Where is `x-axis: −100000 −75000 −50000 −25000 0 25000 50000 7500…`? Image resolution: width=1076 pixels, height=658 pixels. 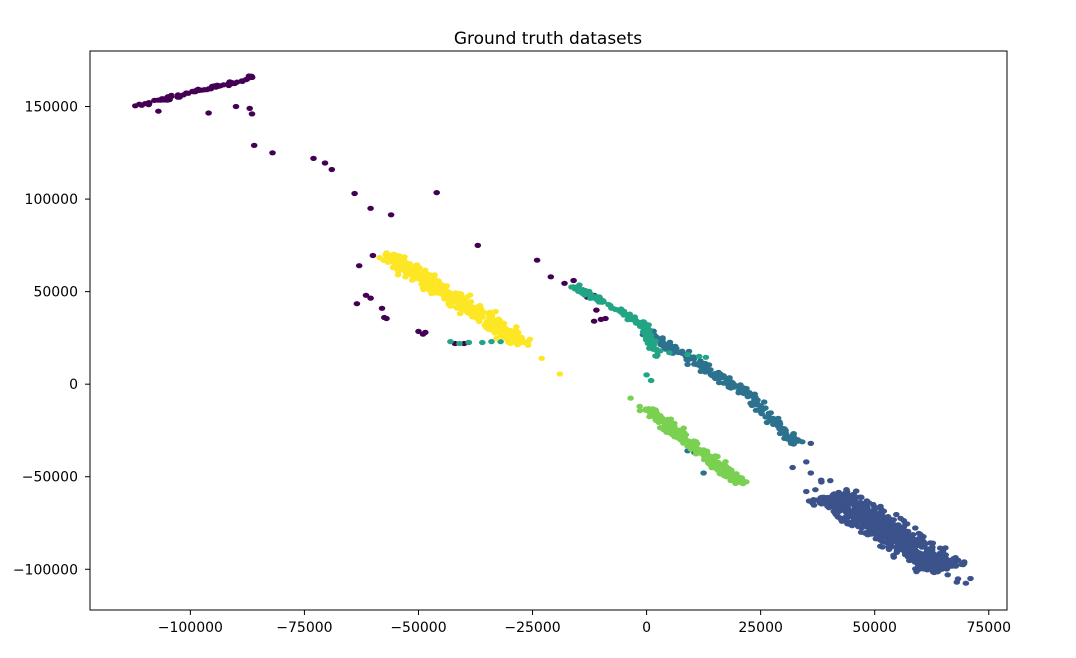 x-axis: −100000 −75000 −50000 −25000 0 25000 50000 7500… is located at coordinates (584, 623).